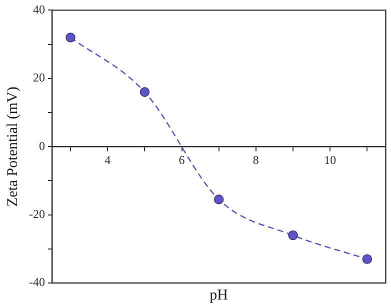  What do you see at coordinates (181, 159) in the screenshot?
I see `x-tick-label: 6` at bounding box center [181, 159].